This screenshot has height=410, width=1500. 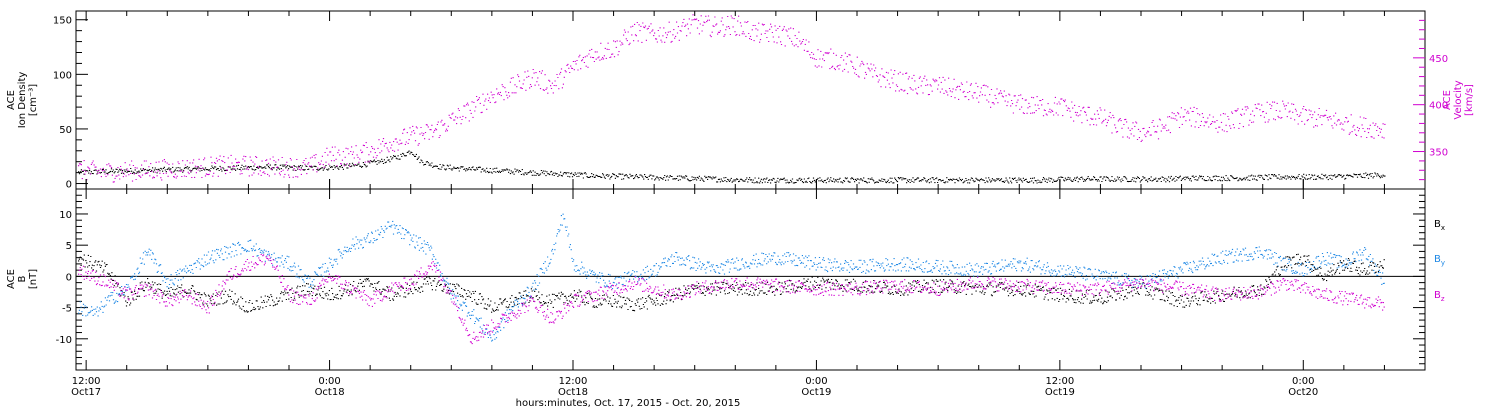 I want to click on axis-label-line: Velocity, so click(x=1458, y=99).